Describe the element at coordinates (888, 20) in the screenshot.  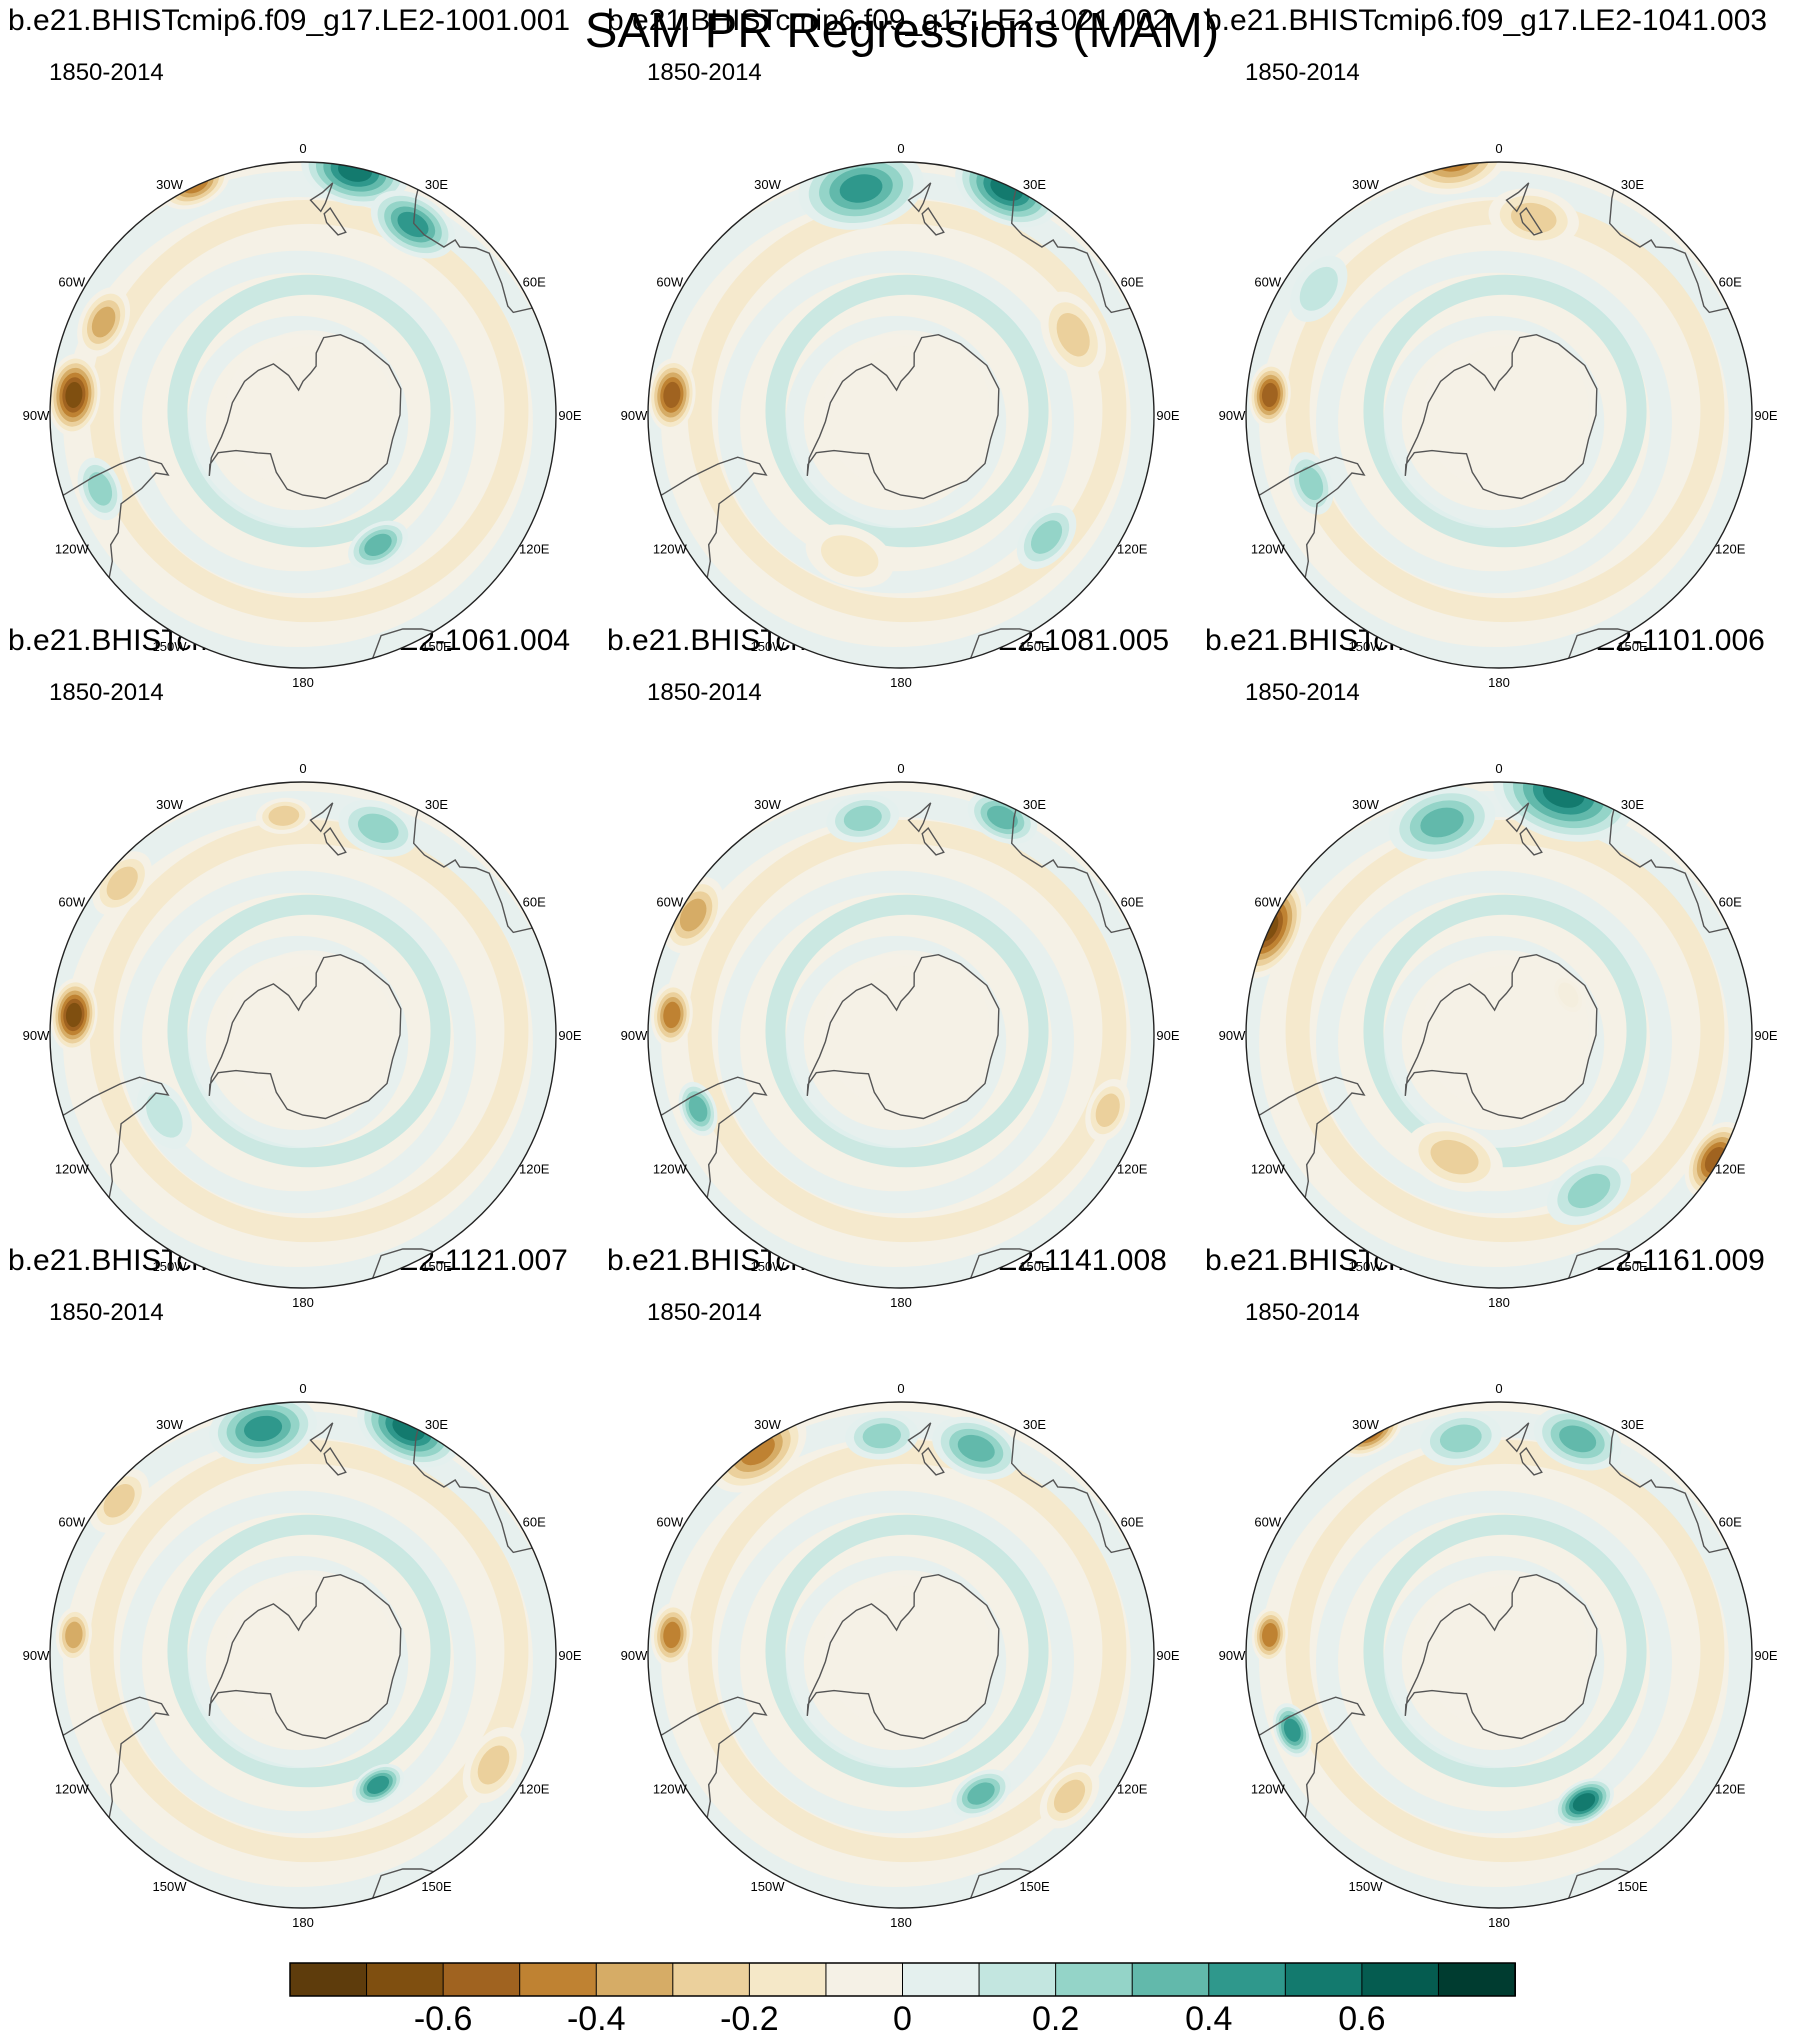
I see `panel-title: b.e21.BHISTcmip6.f09_g17.LE2-1021.002` at that location.